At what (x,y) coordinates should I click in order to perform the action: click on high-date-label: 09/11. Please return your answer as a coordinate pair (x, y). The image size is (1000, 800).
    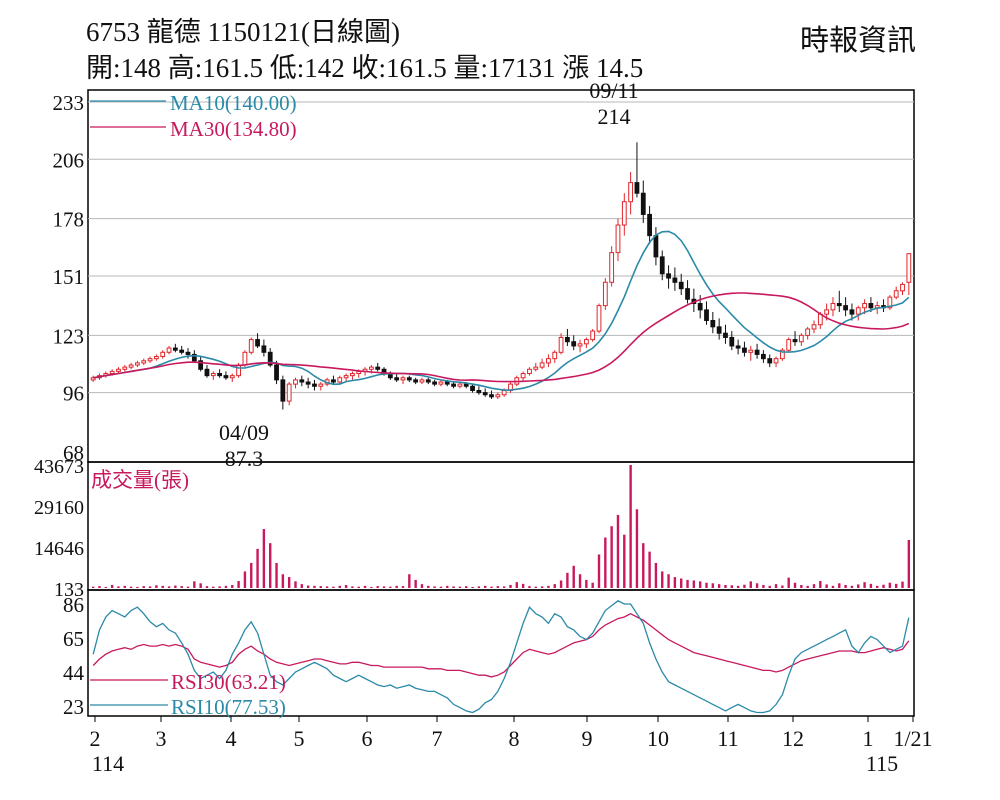
    Looking at the image, I should click on (613, 90).